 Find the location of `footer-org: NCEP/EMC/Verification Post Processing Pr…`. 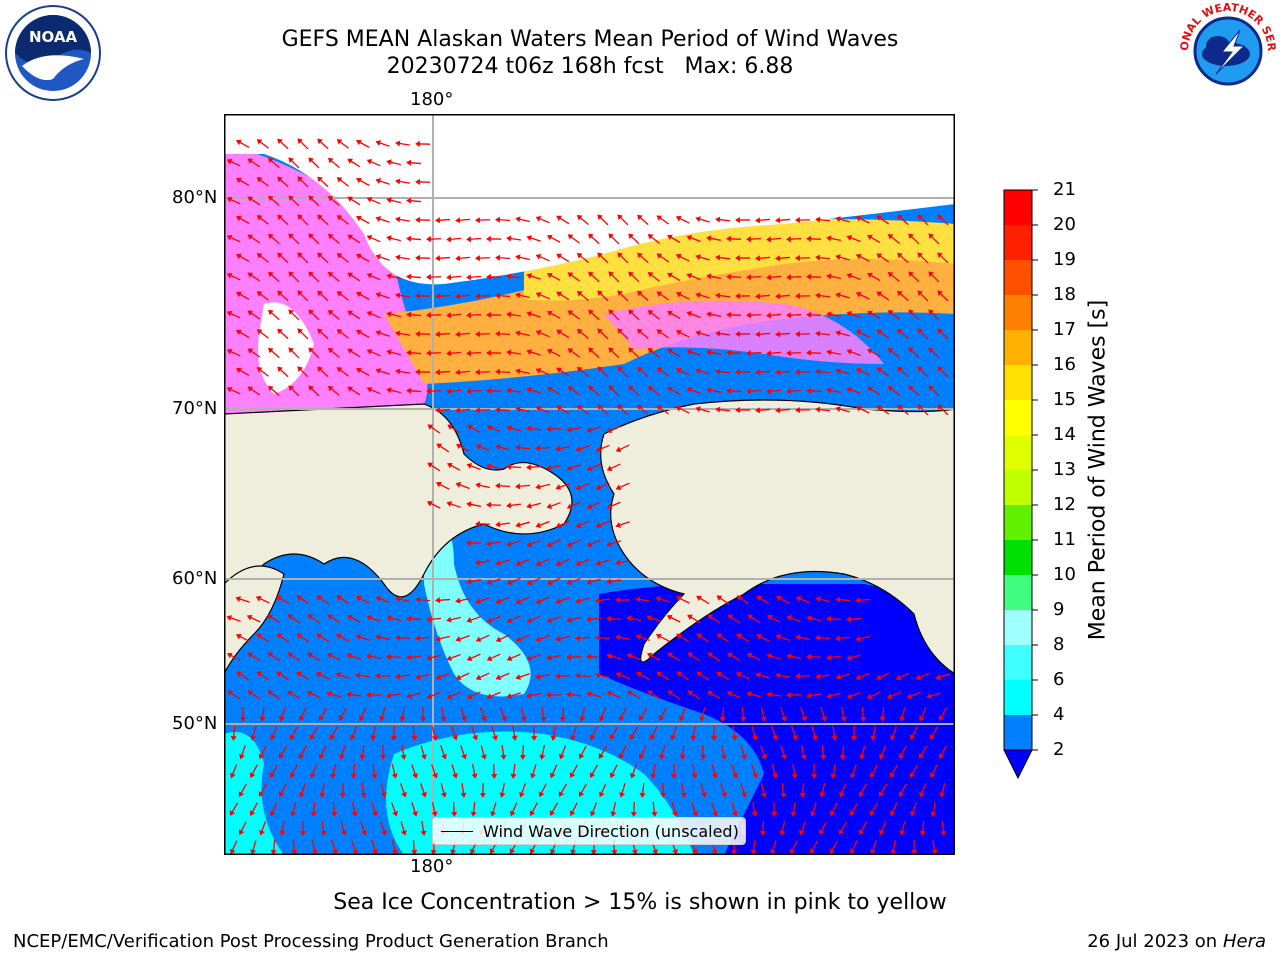

footer-org: NCEP/EMC/Verification Post Processing Pr… is located at coordinates (311, 941).